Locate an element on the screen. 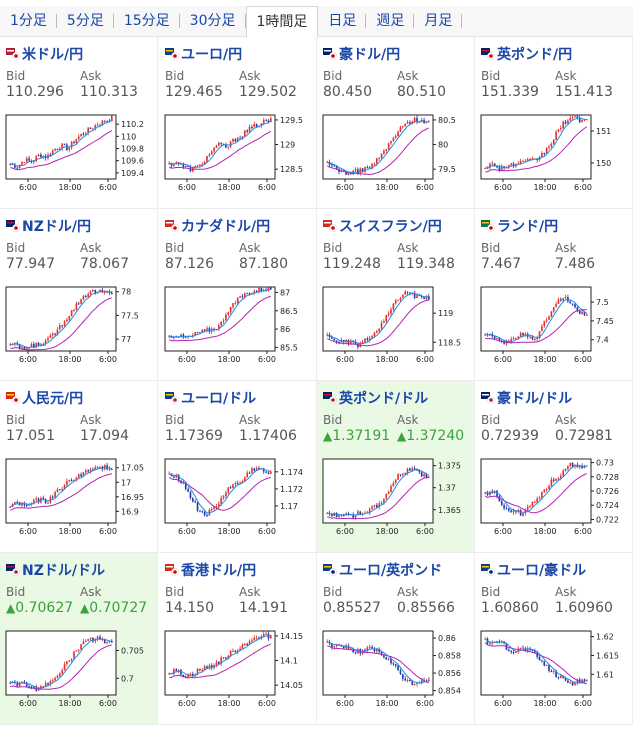  price-chart: 110.2 110 109.8 109.6 109.4 6:00 18:00 6:00 is located at coordinates (78, 152).